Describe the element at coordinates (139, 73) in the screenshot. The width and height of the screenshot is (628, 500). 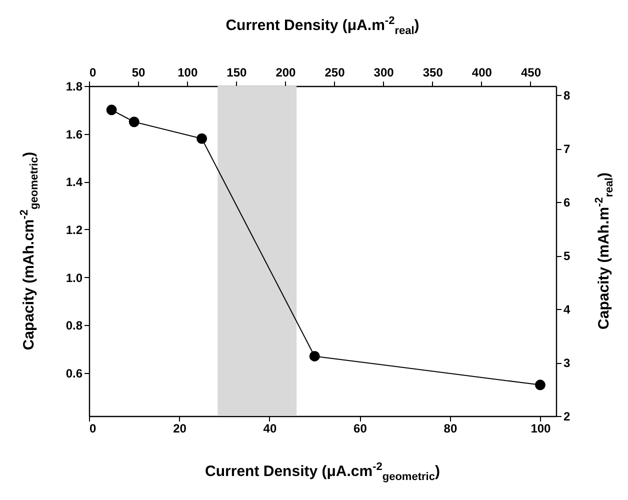
I see `x2-tick-label: 50` at that location.